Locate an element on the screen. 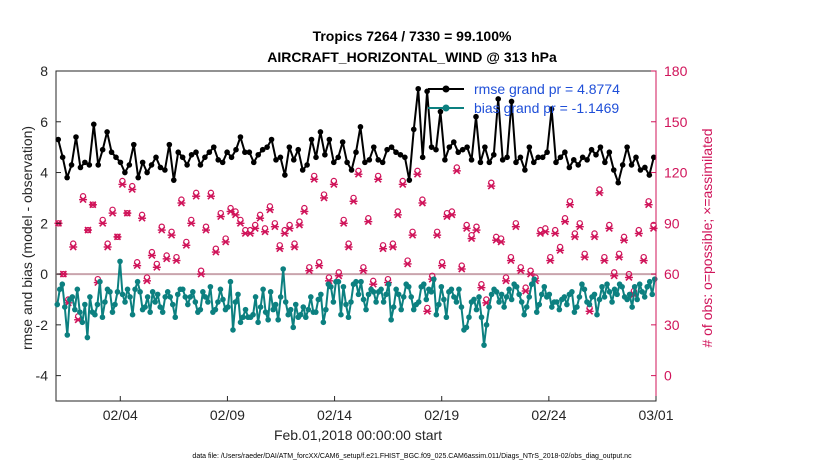 This screenshot has height=470, width=830. legend-bias-marker is located at coordinates (446, 108).